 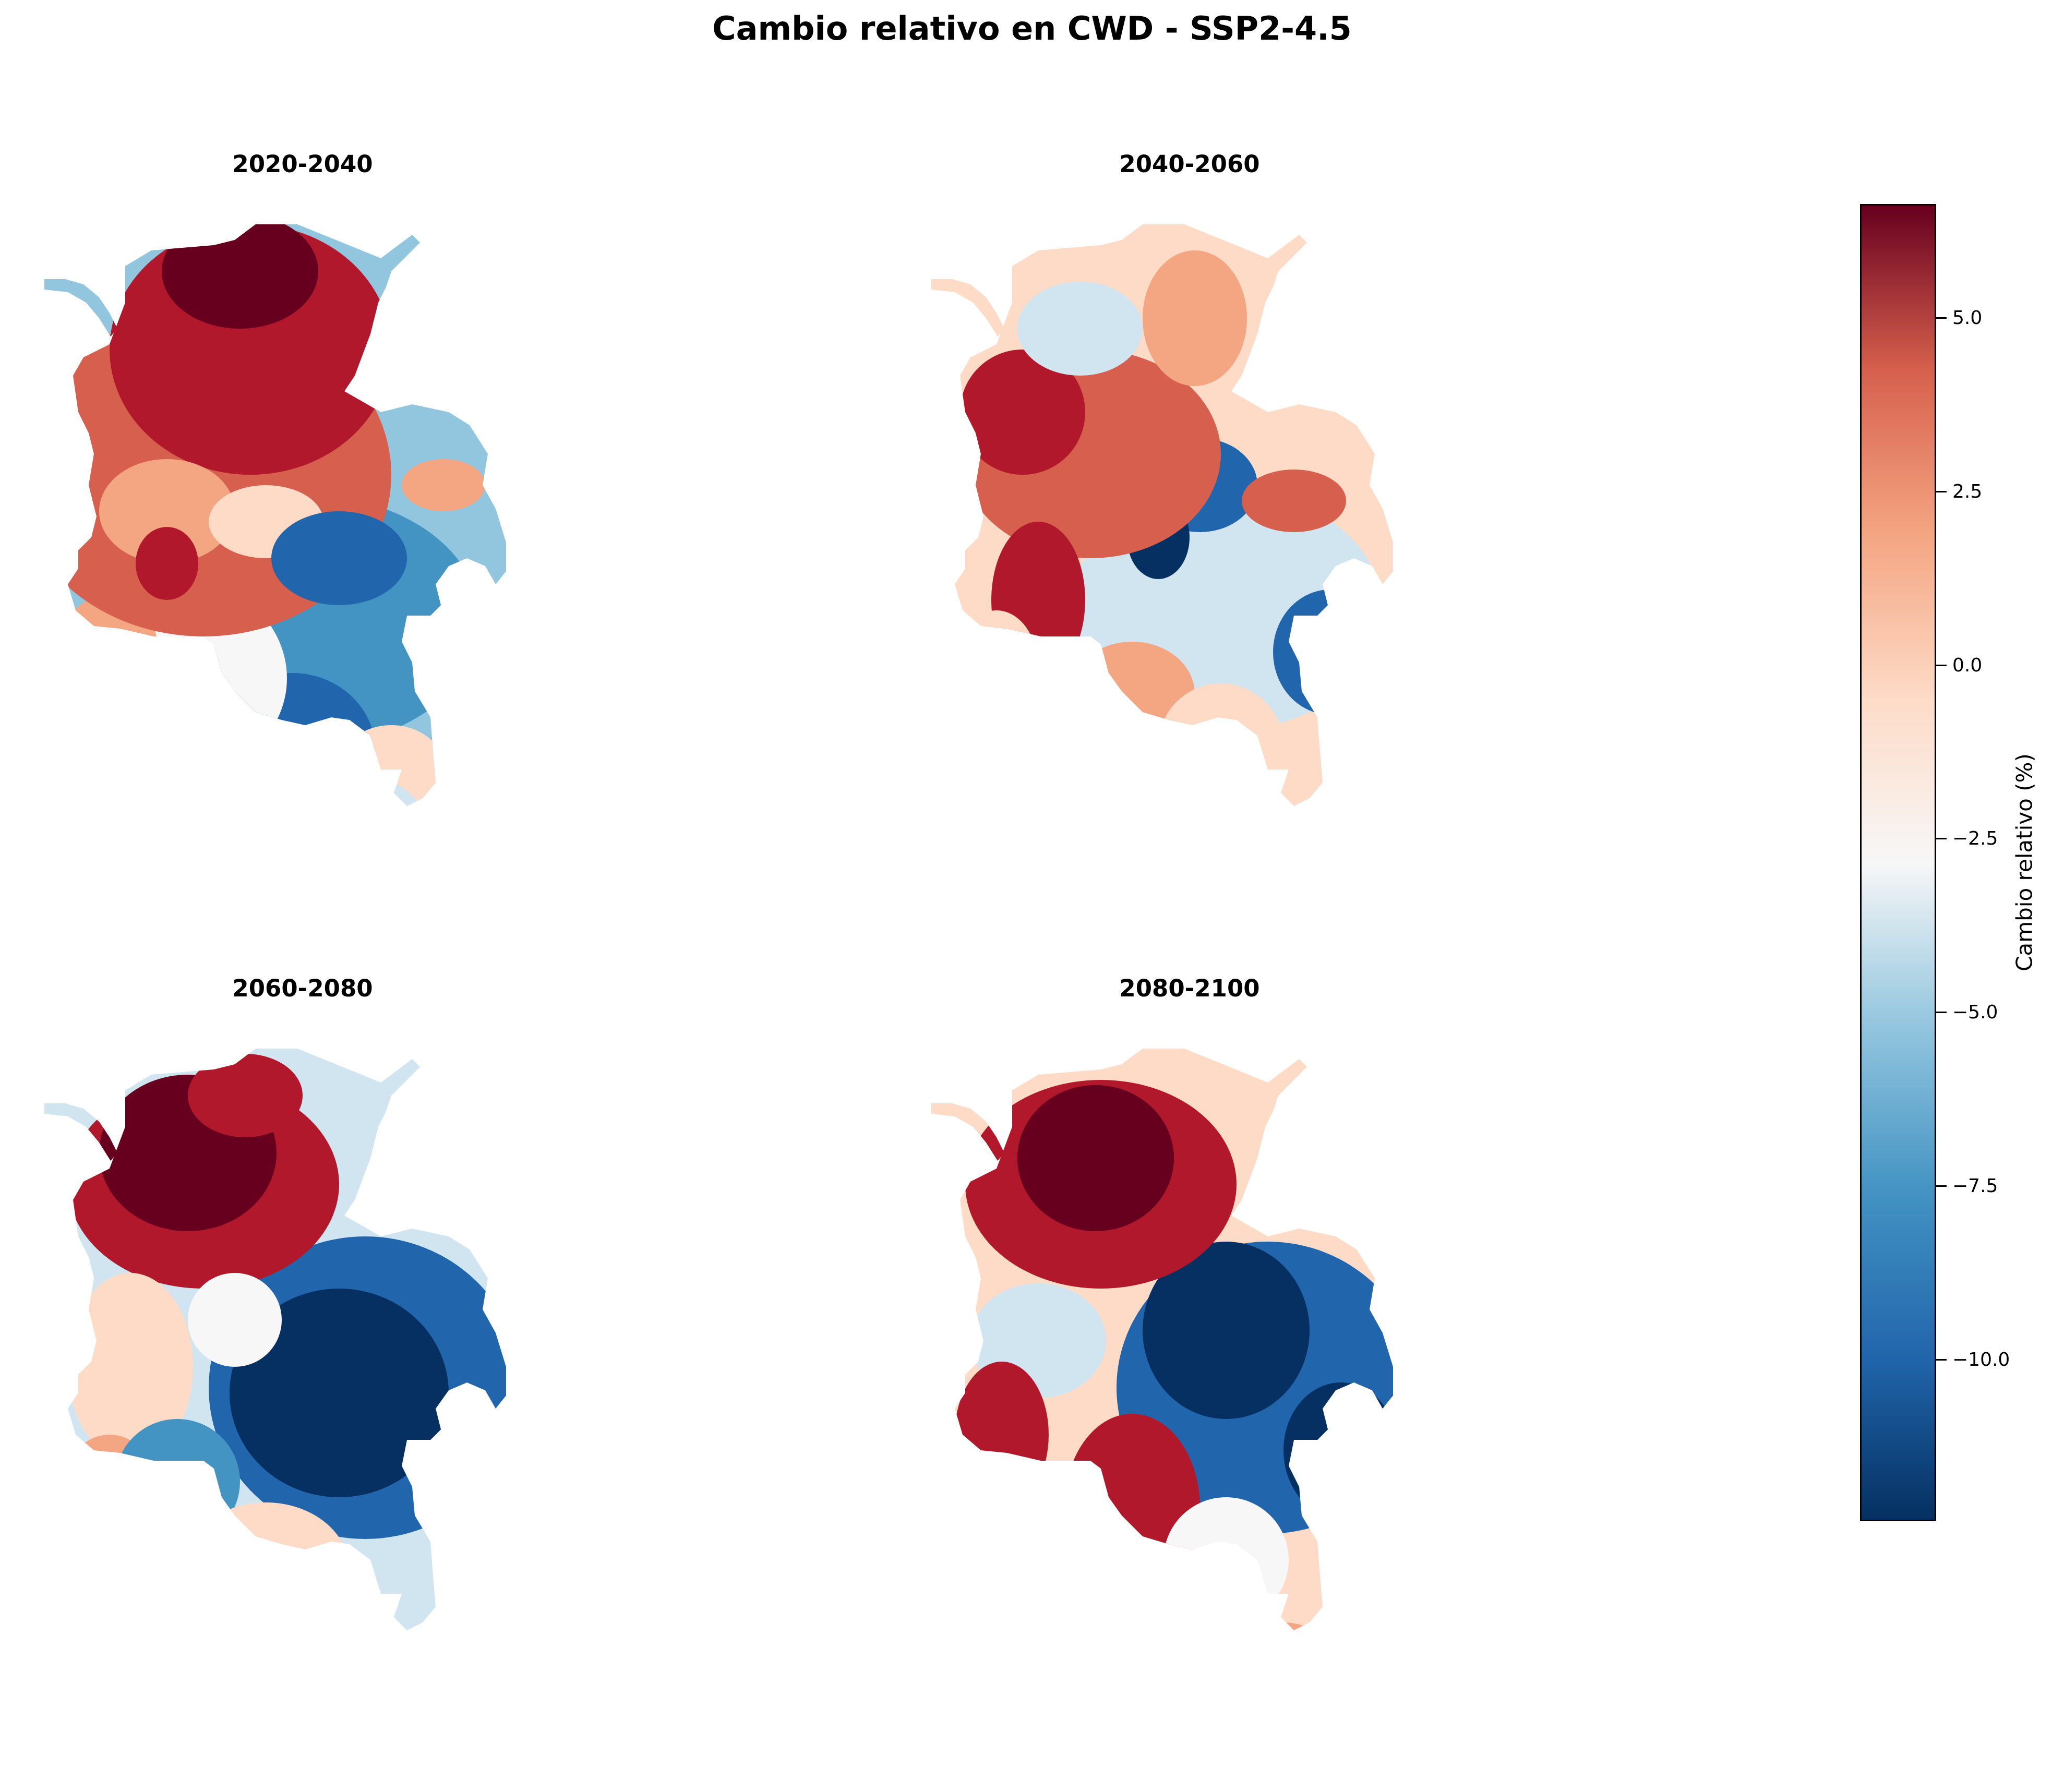 What do you see at coordinates (303, 988) in the screenshot?
I see `panel-title-2060-2080: 2060-2080` at bounding box center [303, 988].